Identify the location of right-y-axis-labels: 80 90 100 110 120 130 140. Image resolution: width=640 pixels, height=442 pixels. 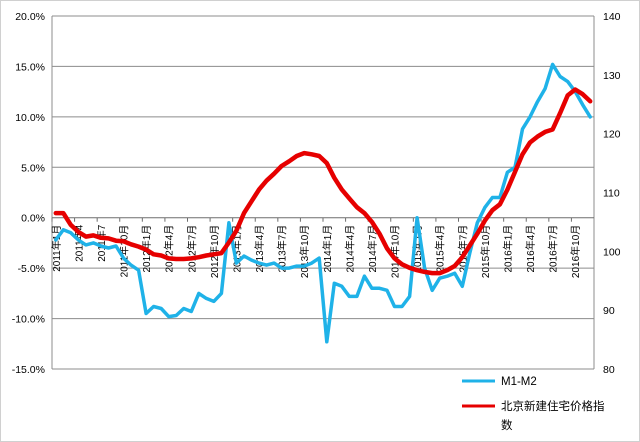
(612, 193).